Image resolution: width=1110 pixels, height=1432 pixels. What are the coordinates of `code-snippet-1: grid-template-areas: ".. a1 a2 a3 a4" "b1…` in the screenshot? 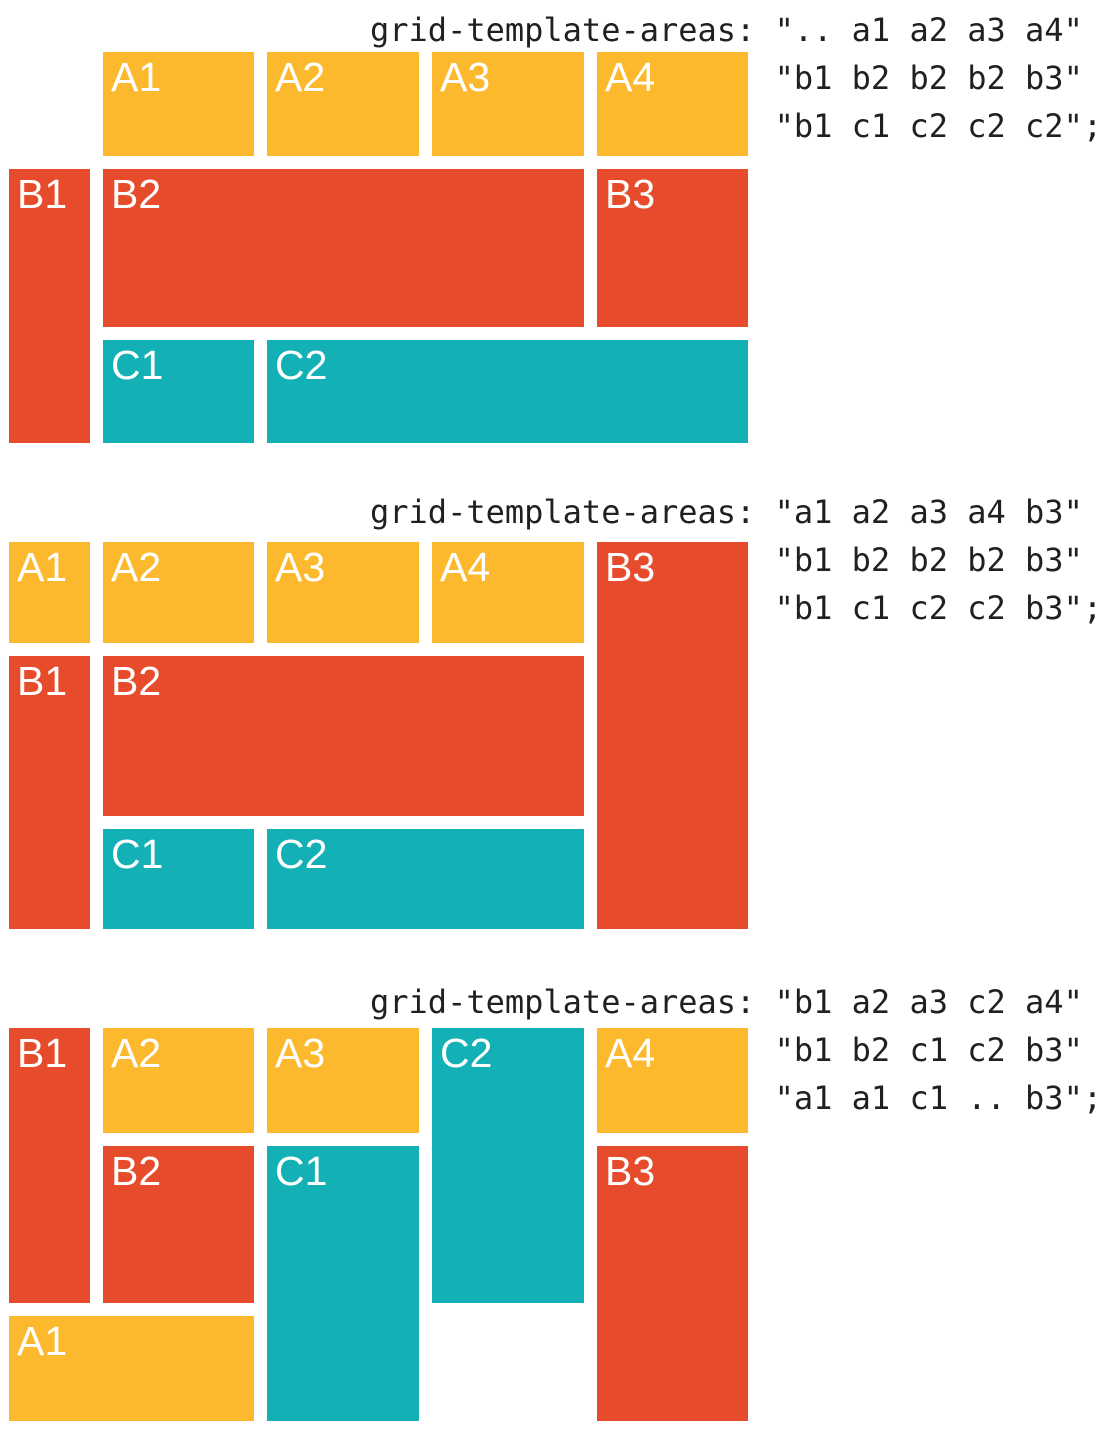 It's located at (736, 78).